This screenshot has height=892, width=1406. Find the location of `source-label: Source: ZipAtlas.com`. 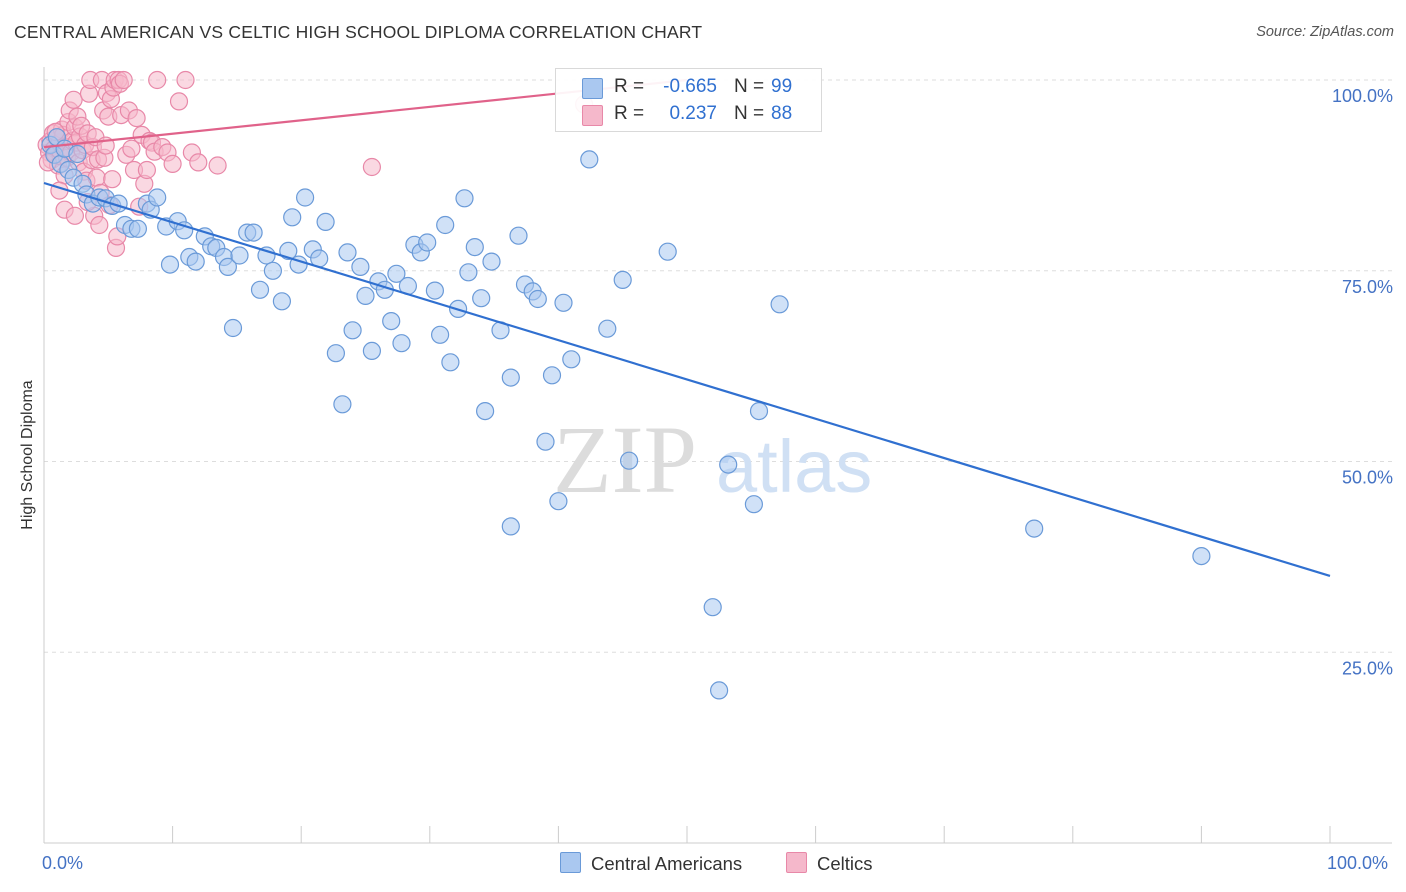

source-label: Source: ZipAtlas.com is located at coordinates (1325, 32).